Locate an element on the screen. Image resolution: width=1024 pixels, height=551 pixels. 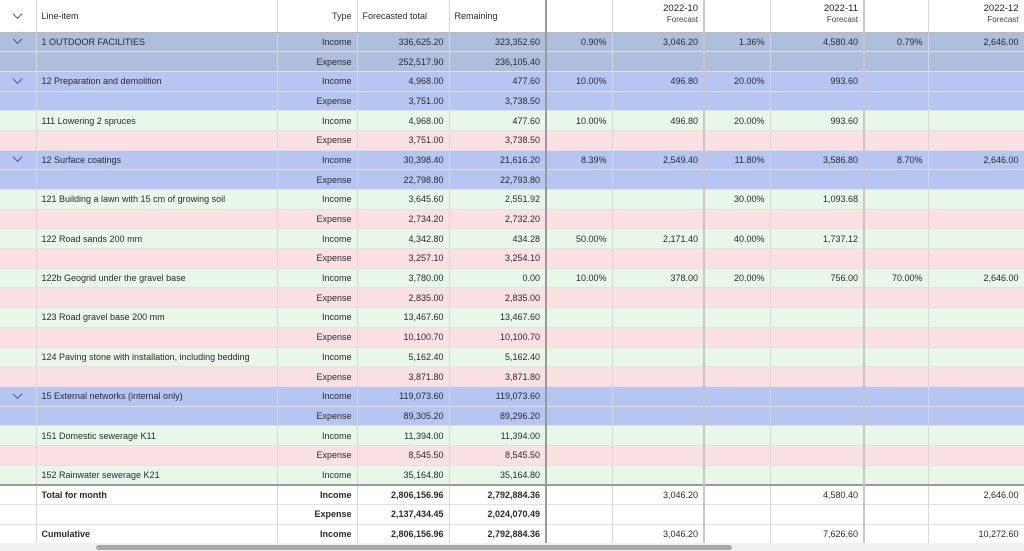
forecast-cell: 3,645.60 is located at coordinates (403, 199).